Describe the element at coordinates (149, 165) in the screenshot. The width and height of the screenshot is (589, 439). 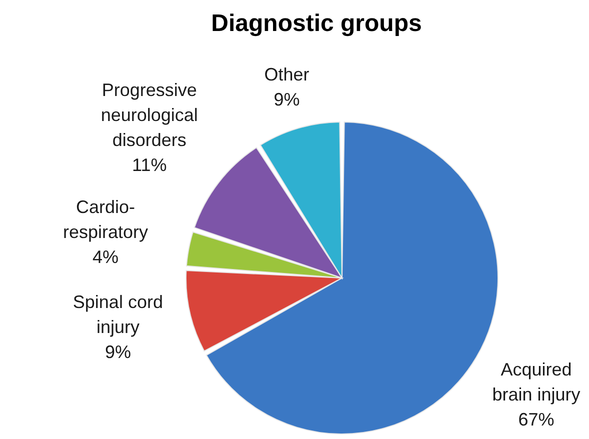
I see `data-label: 11%` at that location.